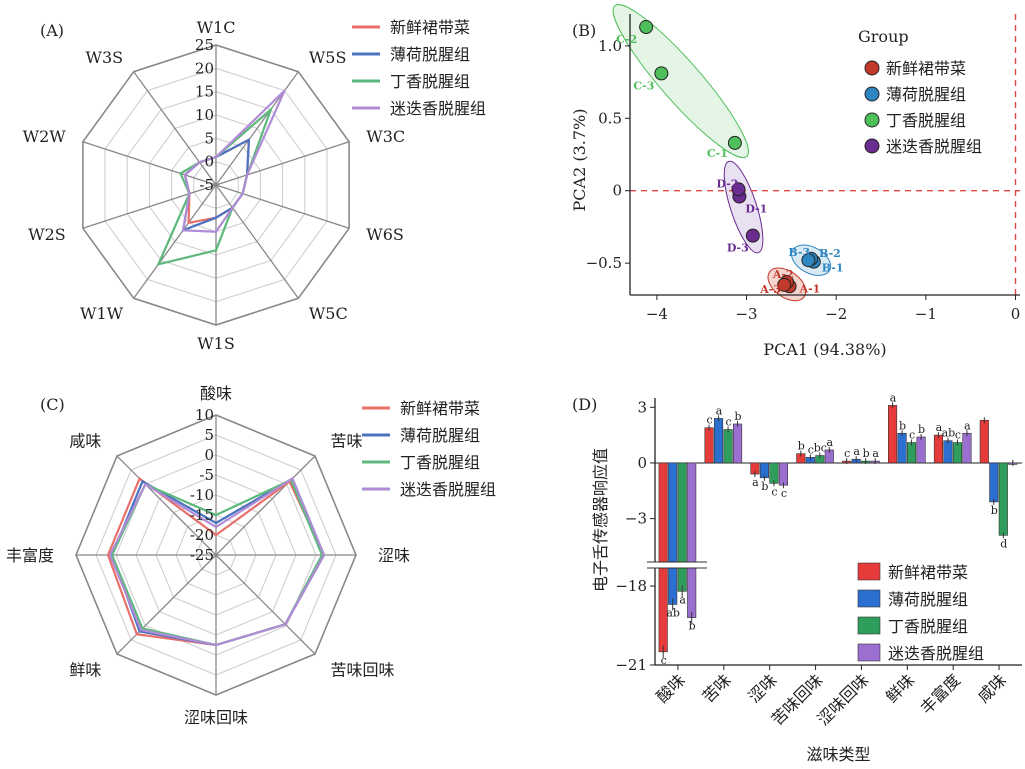 The image size is (1025, 769). What do you see at coordinates (671, 688) in the screenshot?
I see `x-tick-label: 酸味` at bounding box center [671, 688].